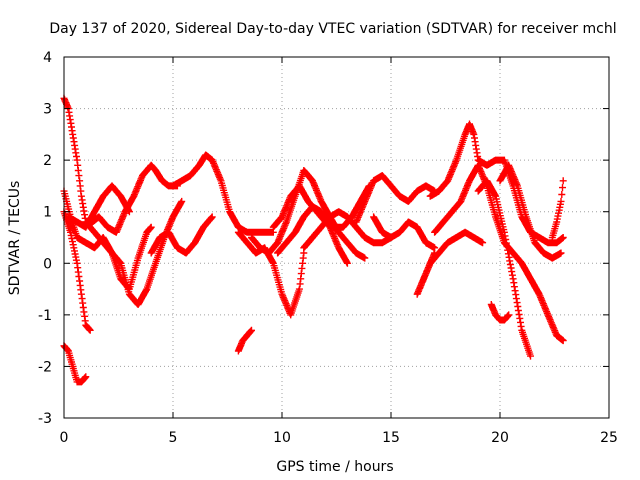 The image size is (640, 480). Describe the element at coordinates (15, 238) in the screenshot. I see `y-axis-label: SDTVAR / TECUs` at that location.